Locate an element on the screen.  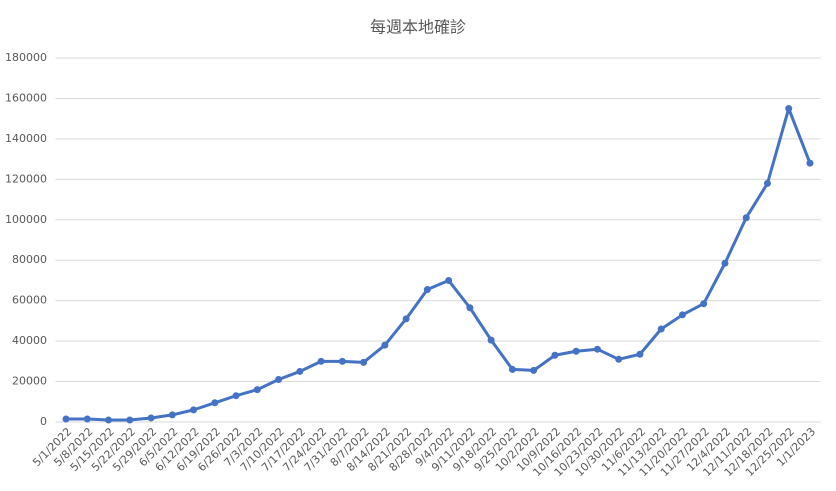
y-tick-label: 120000 is located at coordinates (26, 178).